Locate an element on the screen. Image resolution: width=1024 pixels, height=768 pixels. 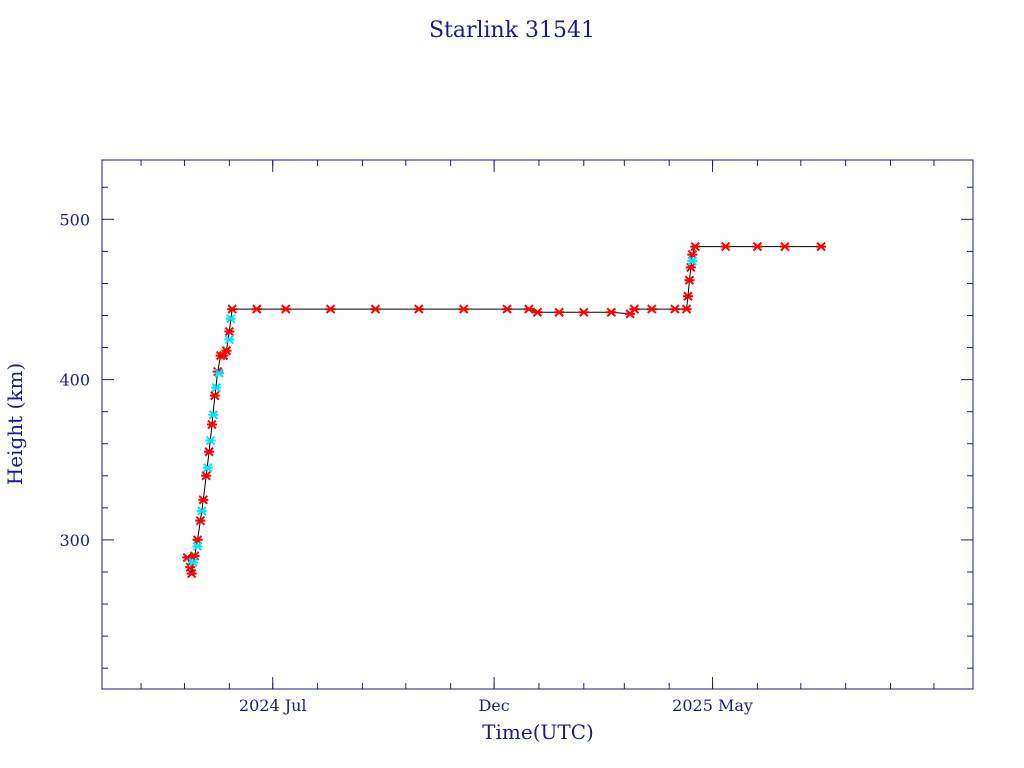
y-tick-label: 500 is located at coordinates (74, 219).